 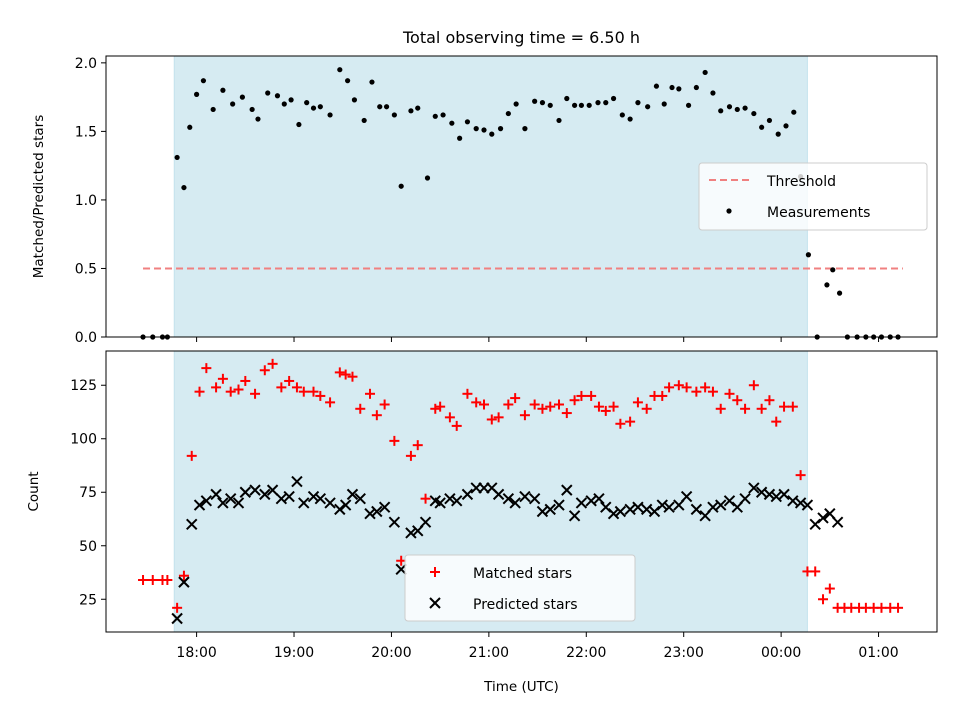 What do you see at coordinates (39, 196) in the screenshot?
I see `ratio-y-axis-label: Matched/Predicted stars` at bounding box center [39, 196].